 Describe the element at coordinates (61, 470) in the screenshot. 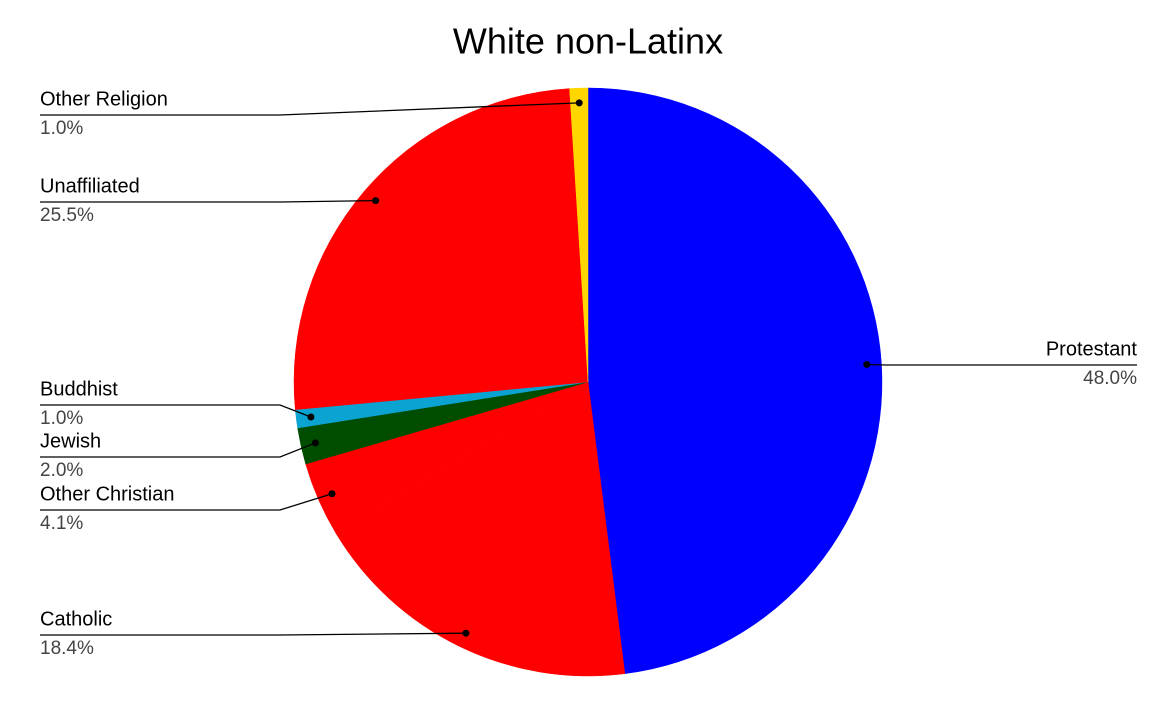

I see `label-value: 2.0%` at that location.